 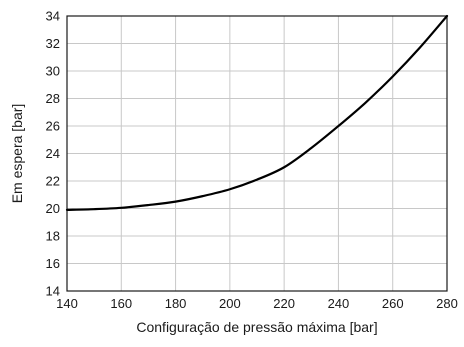 I want to click on y-tick-label: 28, so click(x=53, y=98).